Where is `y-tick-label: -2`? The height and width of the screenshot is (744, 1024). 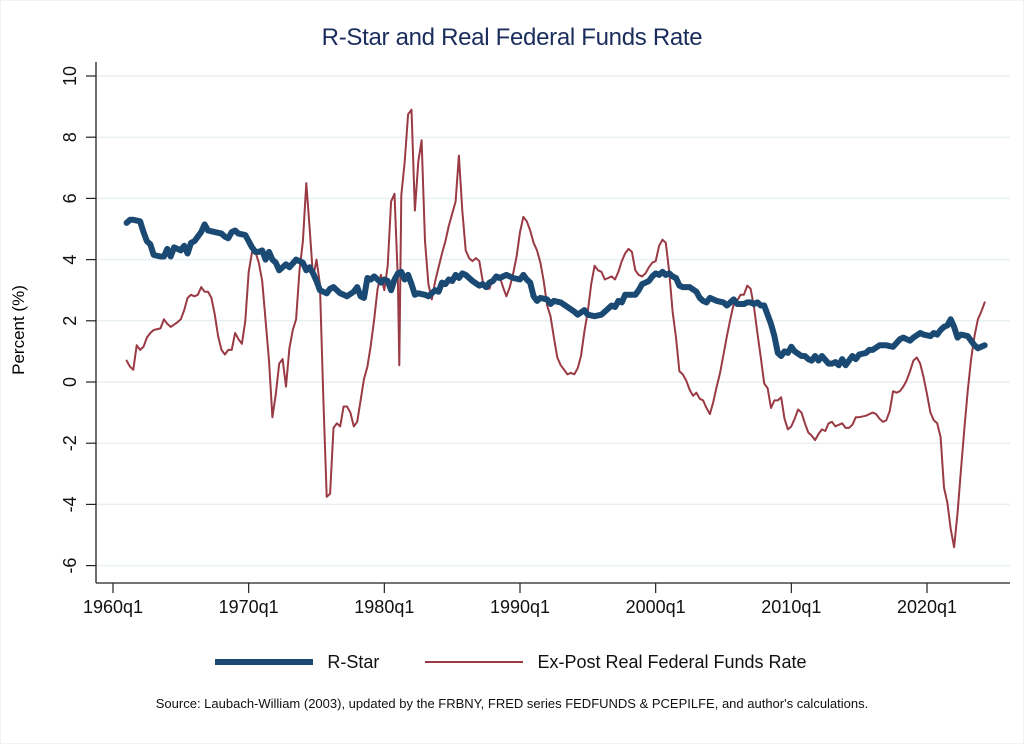 y-tick-label: -2 is located at coordinates (70, 443).